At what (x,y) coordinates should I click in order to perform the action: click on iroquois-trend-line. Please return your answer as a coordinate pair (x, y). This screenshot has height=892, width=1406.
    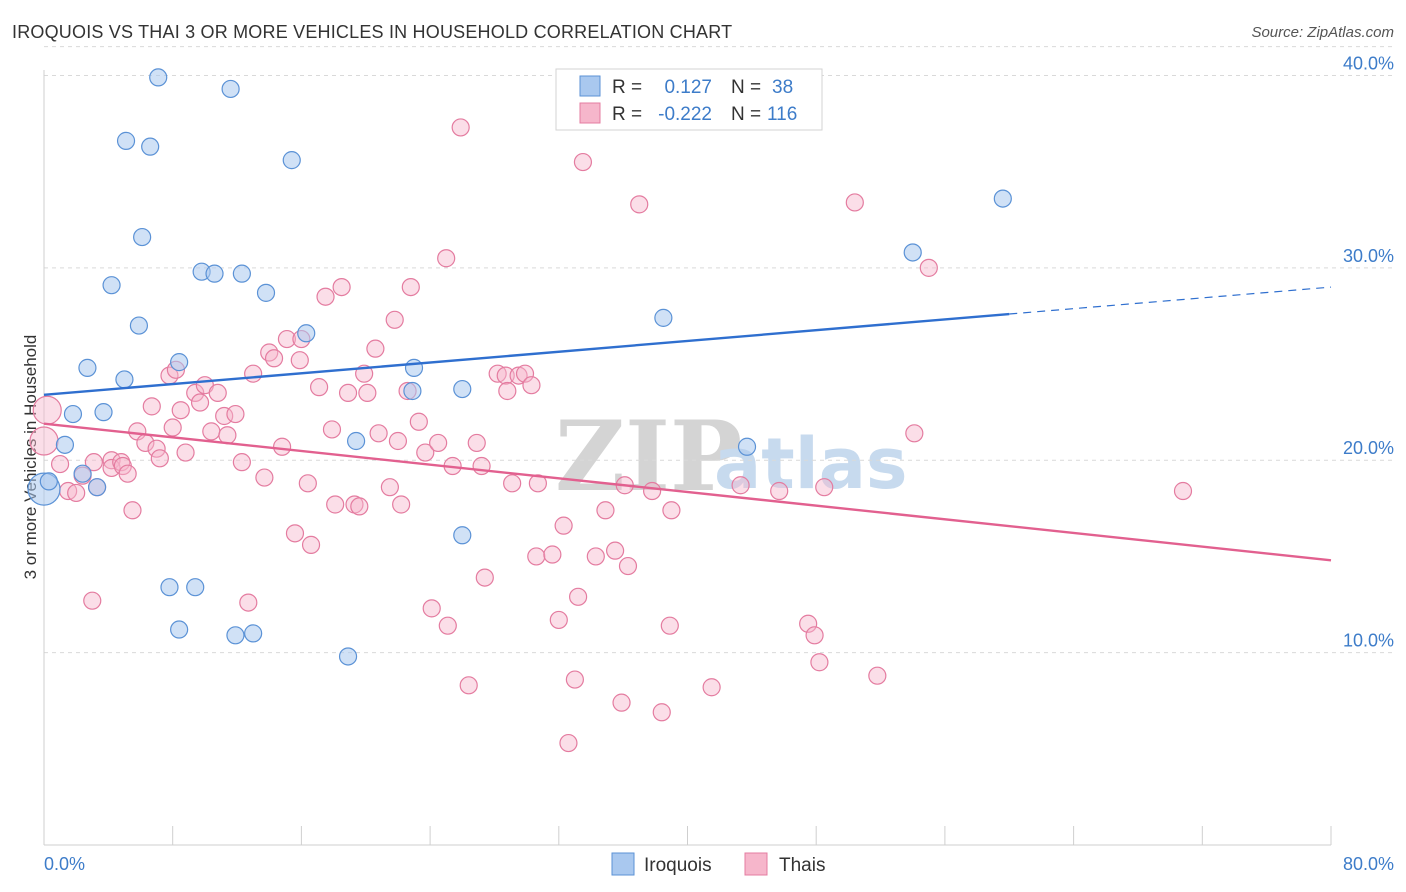
    Looking at the image, I should click on (526, 354).